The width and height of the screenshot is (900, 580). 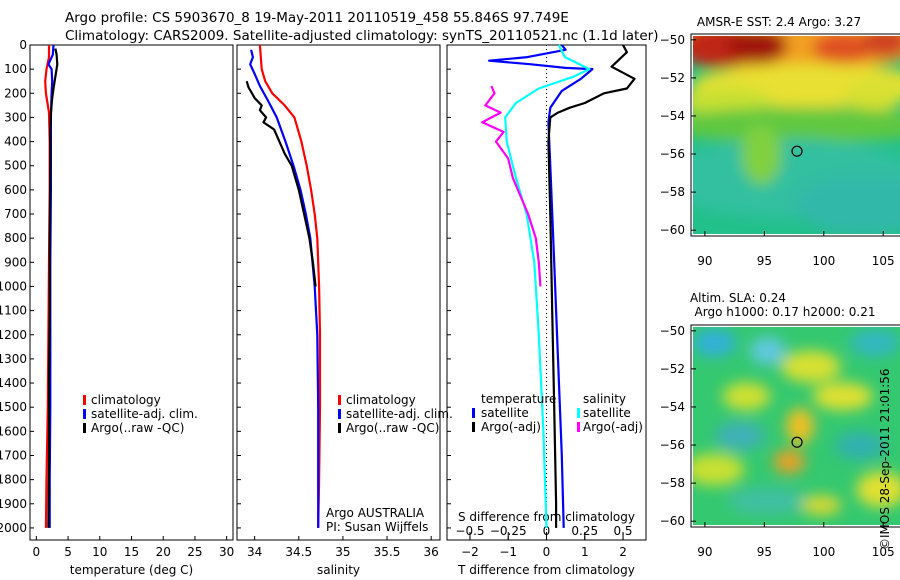 I want to click on x-tick-label-temperature: 15, so click(x=131, y=552).